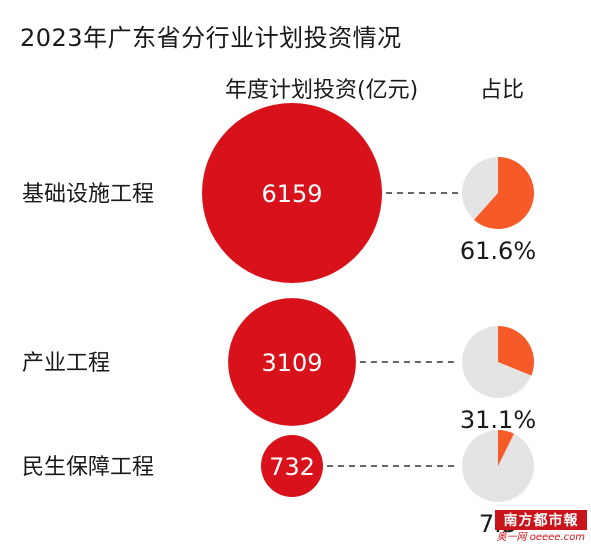 This screenshot has width=591, height=544. I want to click on bubble-value-label: 3109, so click(291, 363).